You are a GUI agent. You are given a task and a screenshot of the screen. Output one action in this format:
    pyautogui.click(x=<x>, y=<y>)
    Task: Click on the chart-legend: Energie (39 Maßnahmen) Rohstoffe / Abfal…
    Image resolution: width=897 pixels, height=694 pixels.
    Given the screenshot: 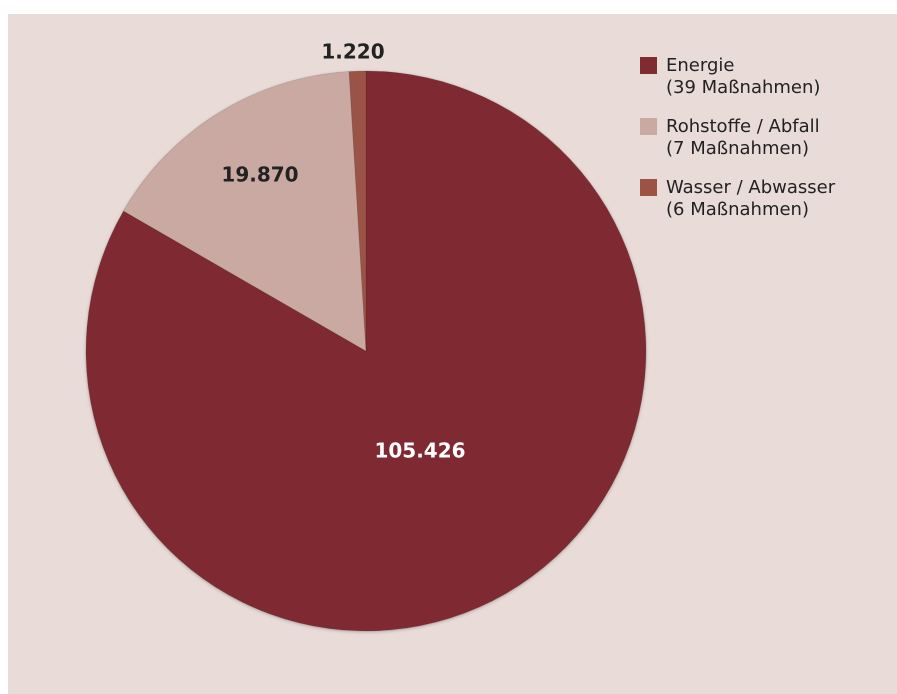 What is the action you would take?
    pyautogui.click(x=737, y=146)
    